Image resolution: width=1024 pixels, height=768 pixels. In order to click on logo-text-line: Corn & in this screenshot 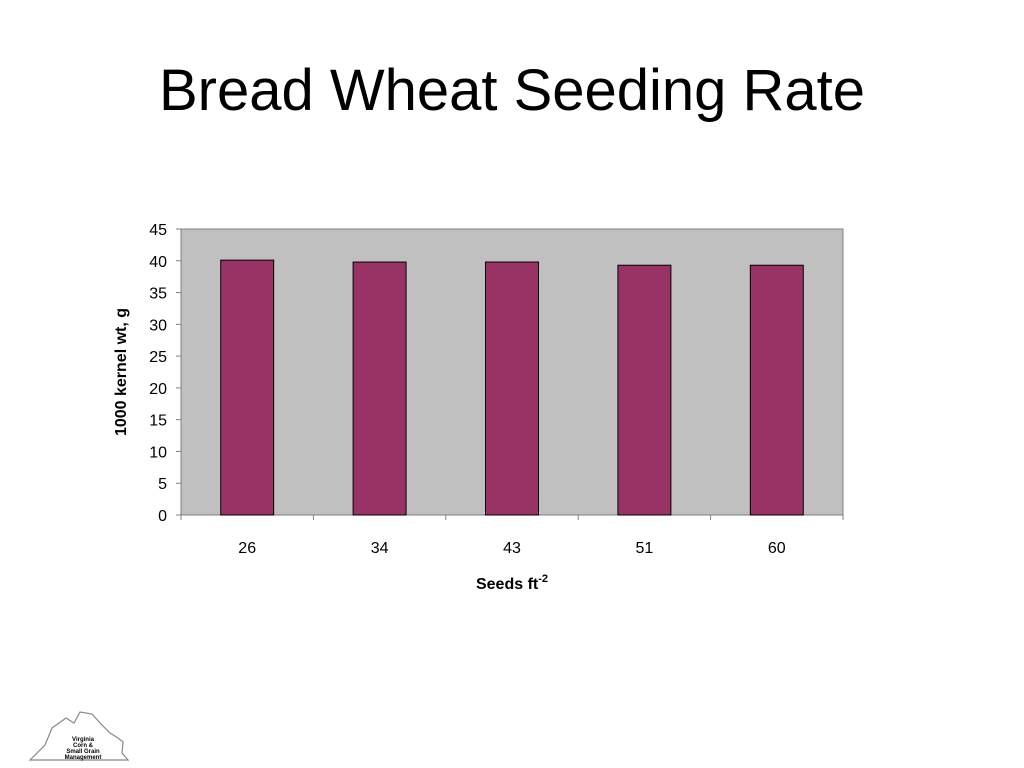, I will do `click(83, 746)`.